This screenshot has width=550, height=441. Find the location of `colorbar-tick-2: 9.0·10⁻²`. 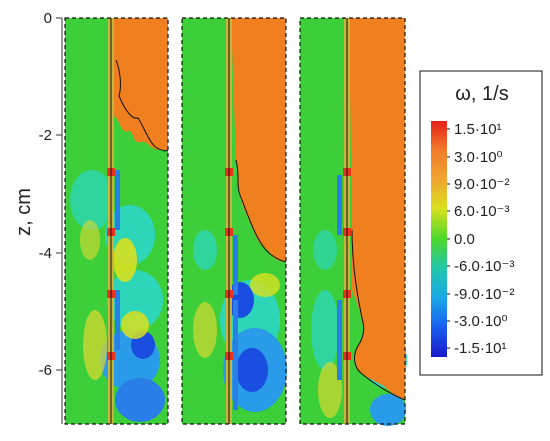

colorbar-tick-2: 9.0·10⁻² is located at coordinates (478, 184).